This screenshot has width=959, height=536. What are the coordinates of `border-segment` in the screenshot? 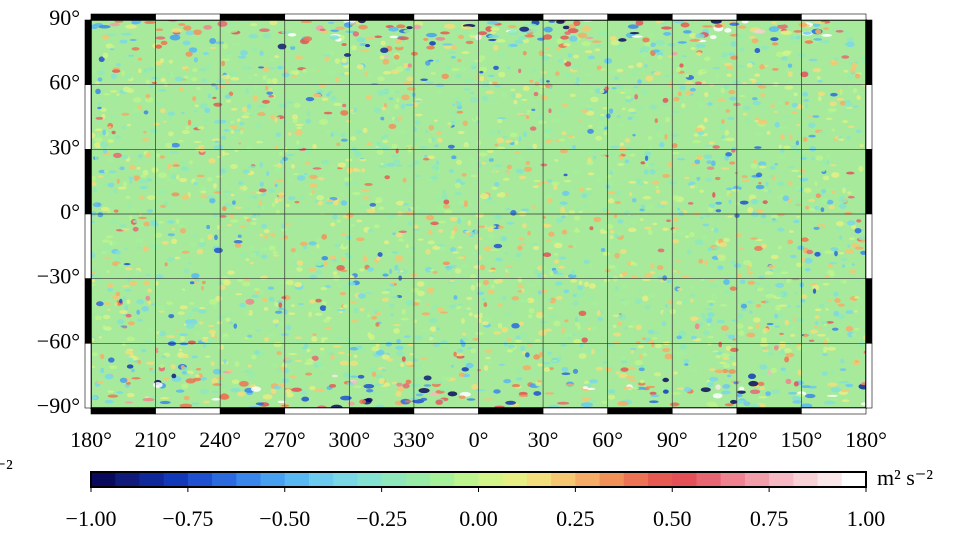 It's located at (88, 52).